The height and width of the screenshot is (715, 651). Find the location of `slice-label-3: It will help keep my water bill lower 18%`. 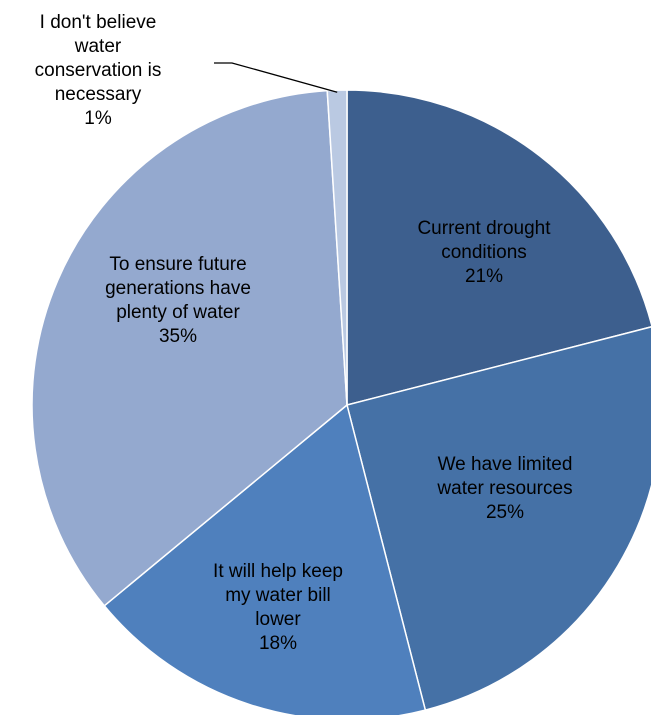

slice-label-3: It will help keep my water bill lower 18% is located at coordinates (278, 607).